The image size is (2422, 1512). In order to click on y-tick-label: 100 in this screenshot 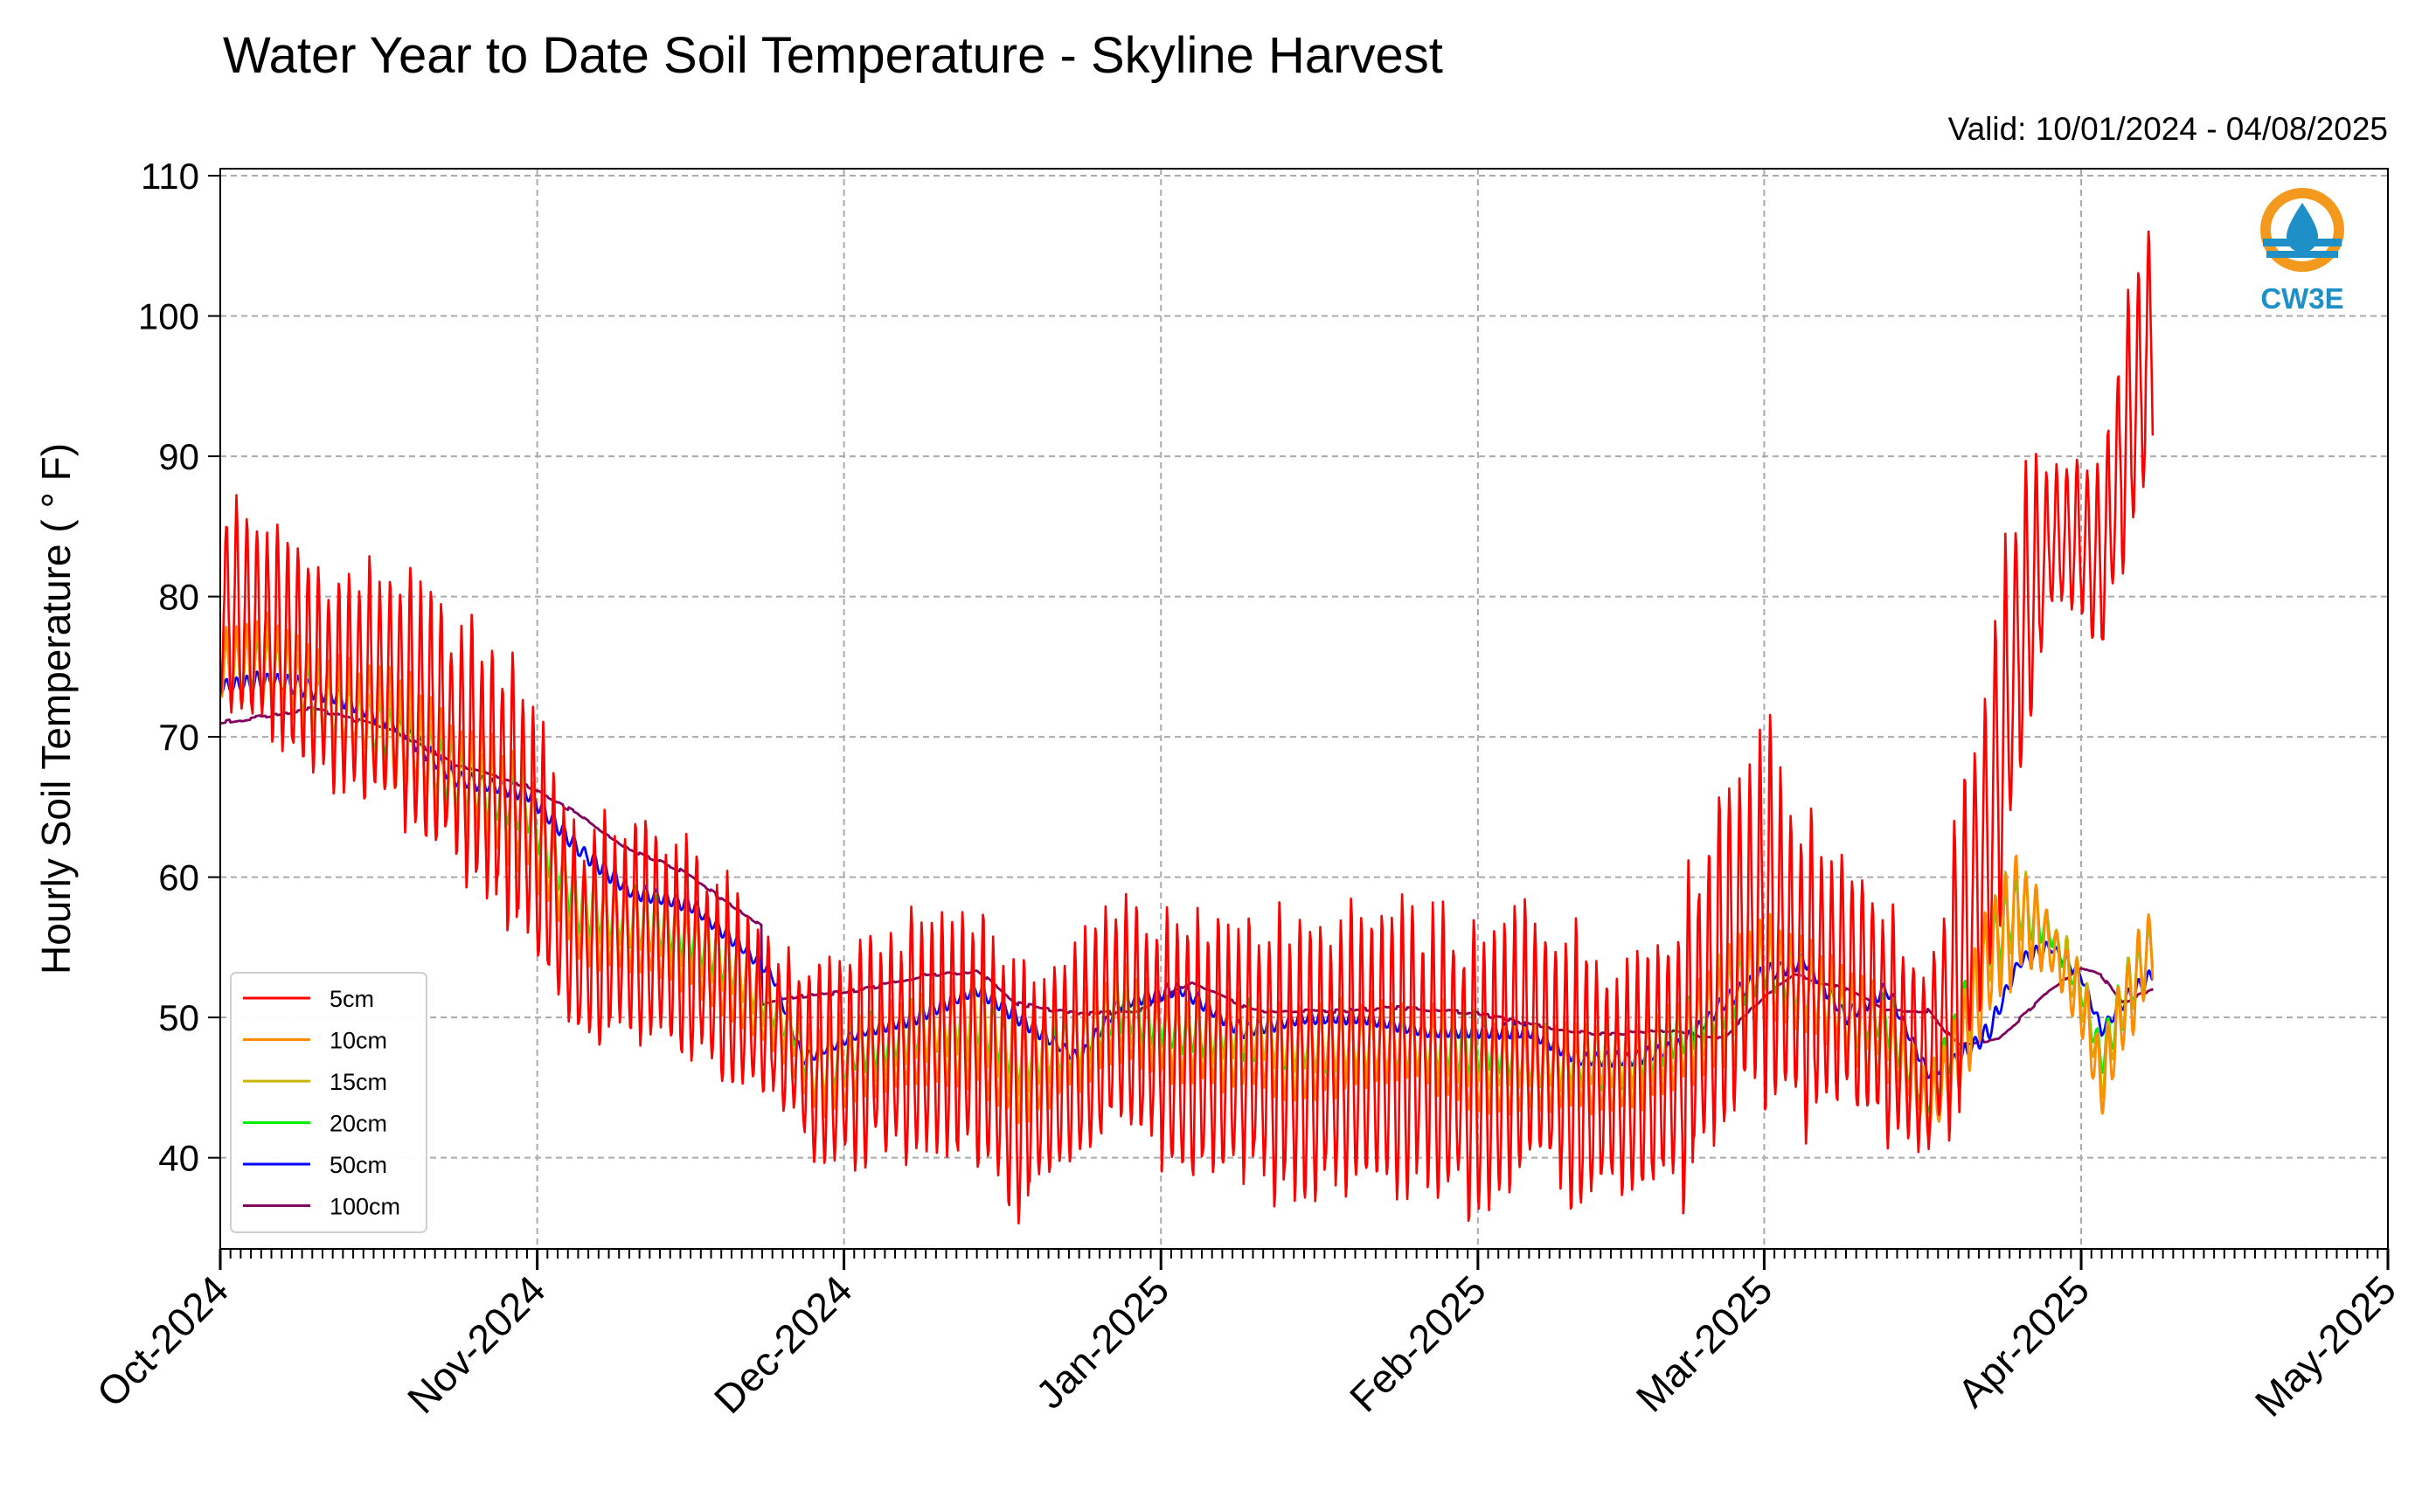, I will do `click(168, 316)`.